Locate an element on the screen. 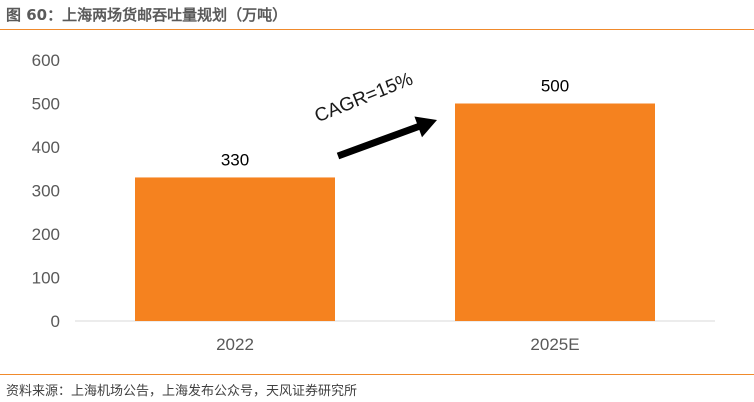  cagr-arrow-shaft is located at coordinates (379, 141).